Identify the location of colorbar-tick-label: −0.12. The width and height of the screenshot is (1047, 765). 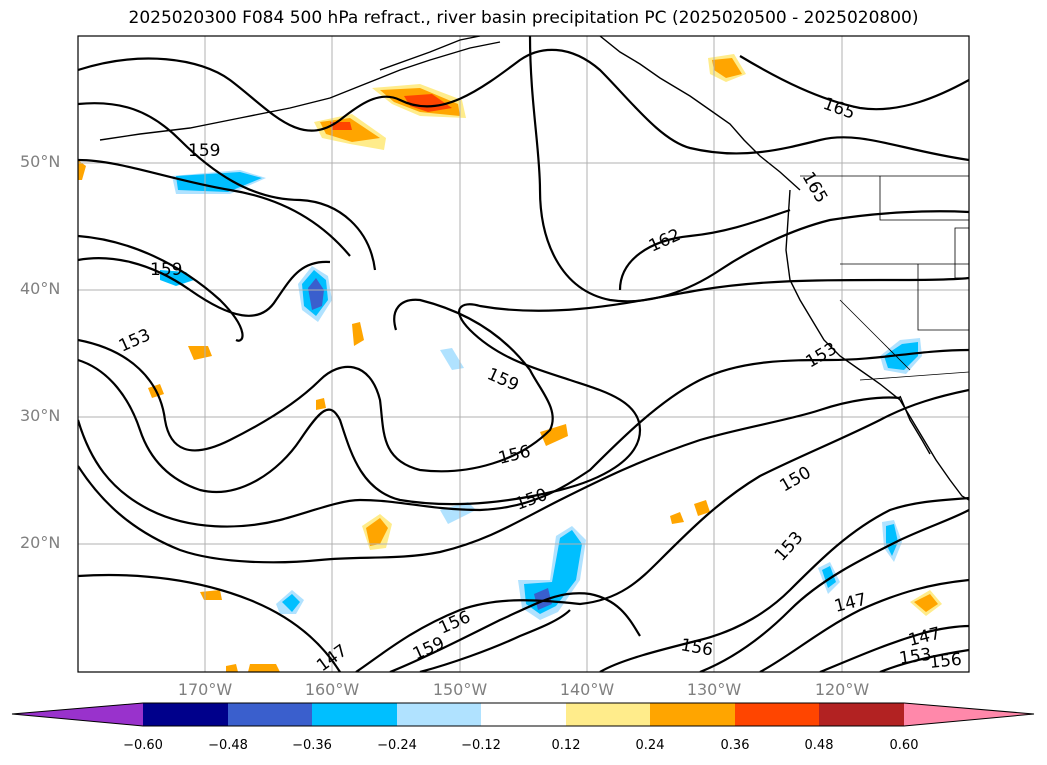
(481, 745).